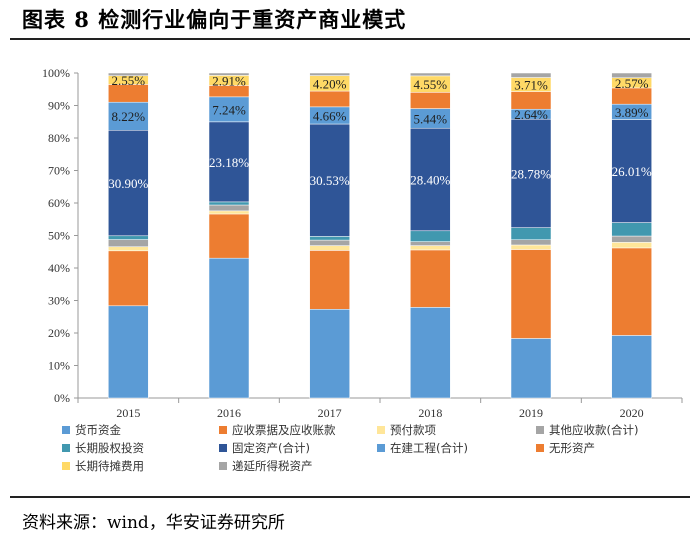 The height and width of the screenshot is (537, 697). Describe the element at coordinates (59, 366) in the screenshot. I see `y-tick-label: 10%` at that location.